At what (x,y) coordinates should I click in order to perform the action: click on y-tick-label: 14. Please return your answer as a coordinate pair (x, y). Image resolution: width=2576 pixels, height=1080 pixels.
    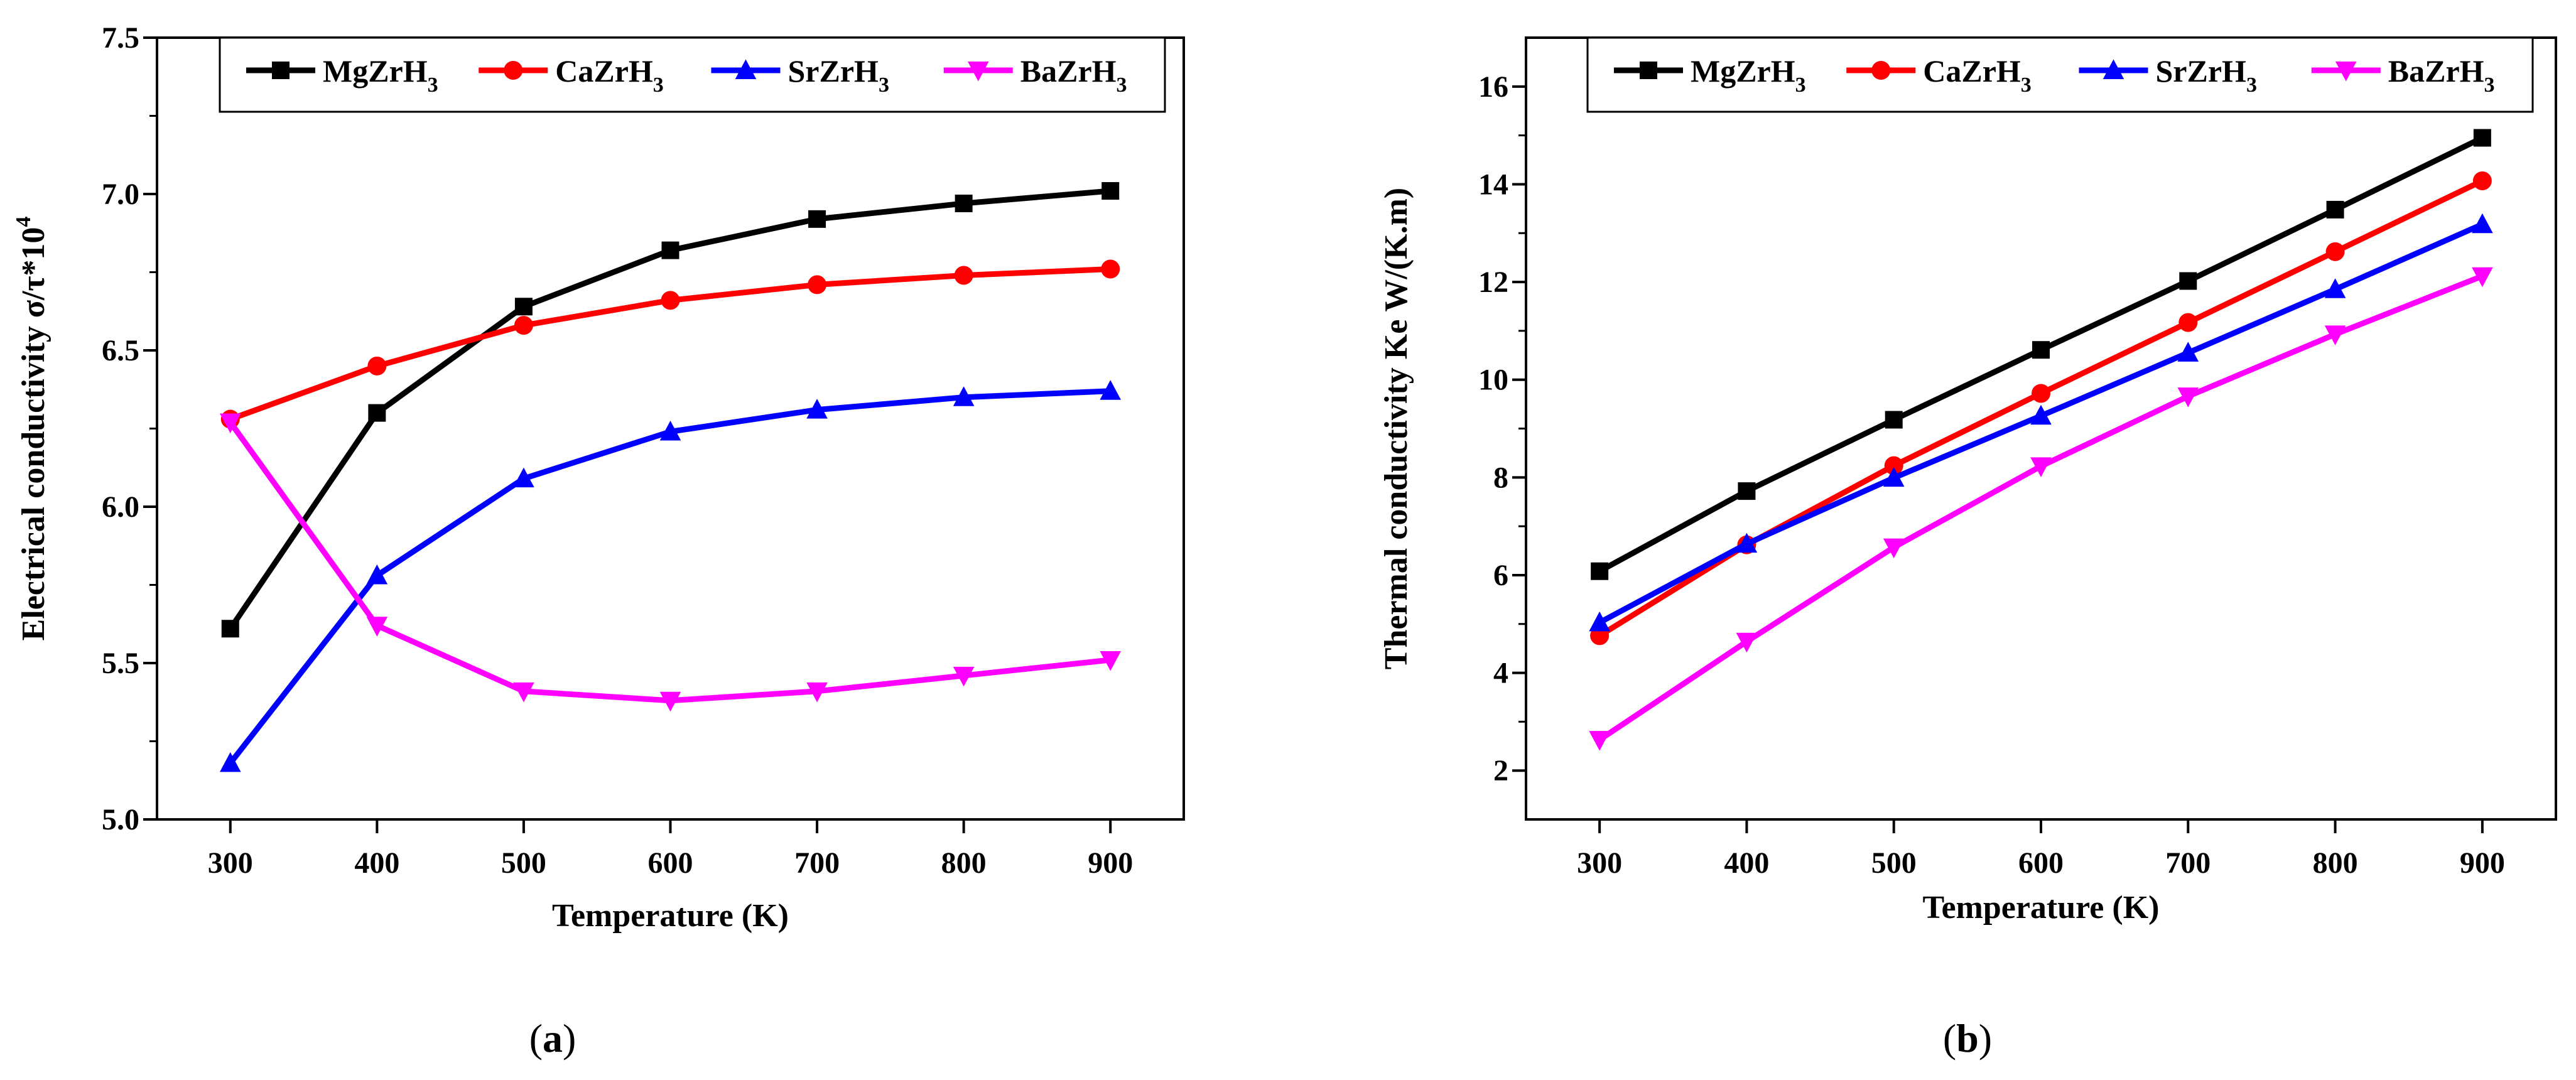
    Looking at the image, I should click on (1493, 184).